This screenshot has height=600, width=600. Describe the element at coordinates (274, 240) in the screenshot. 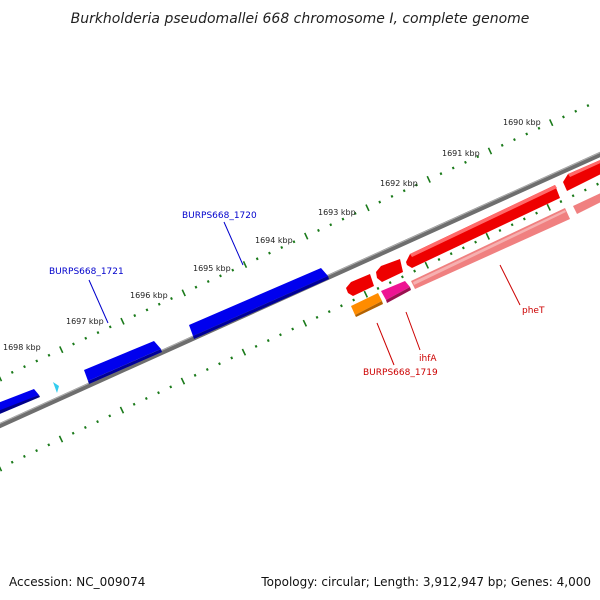

I see `kbp-label: 1694 kbp` at that location.